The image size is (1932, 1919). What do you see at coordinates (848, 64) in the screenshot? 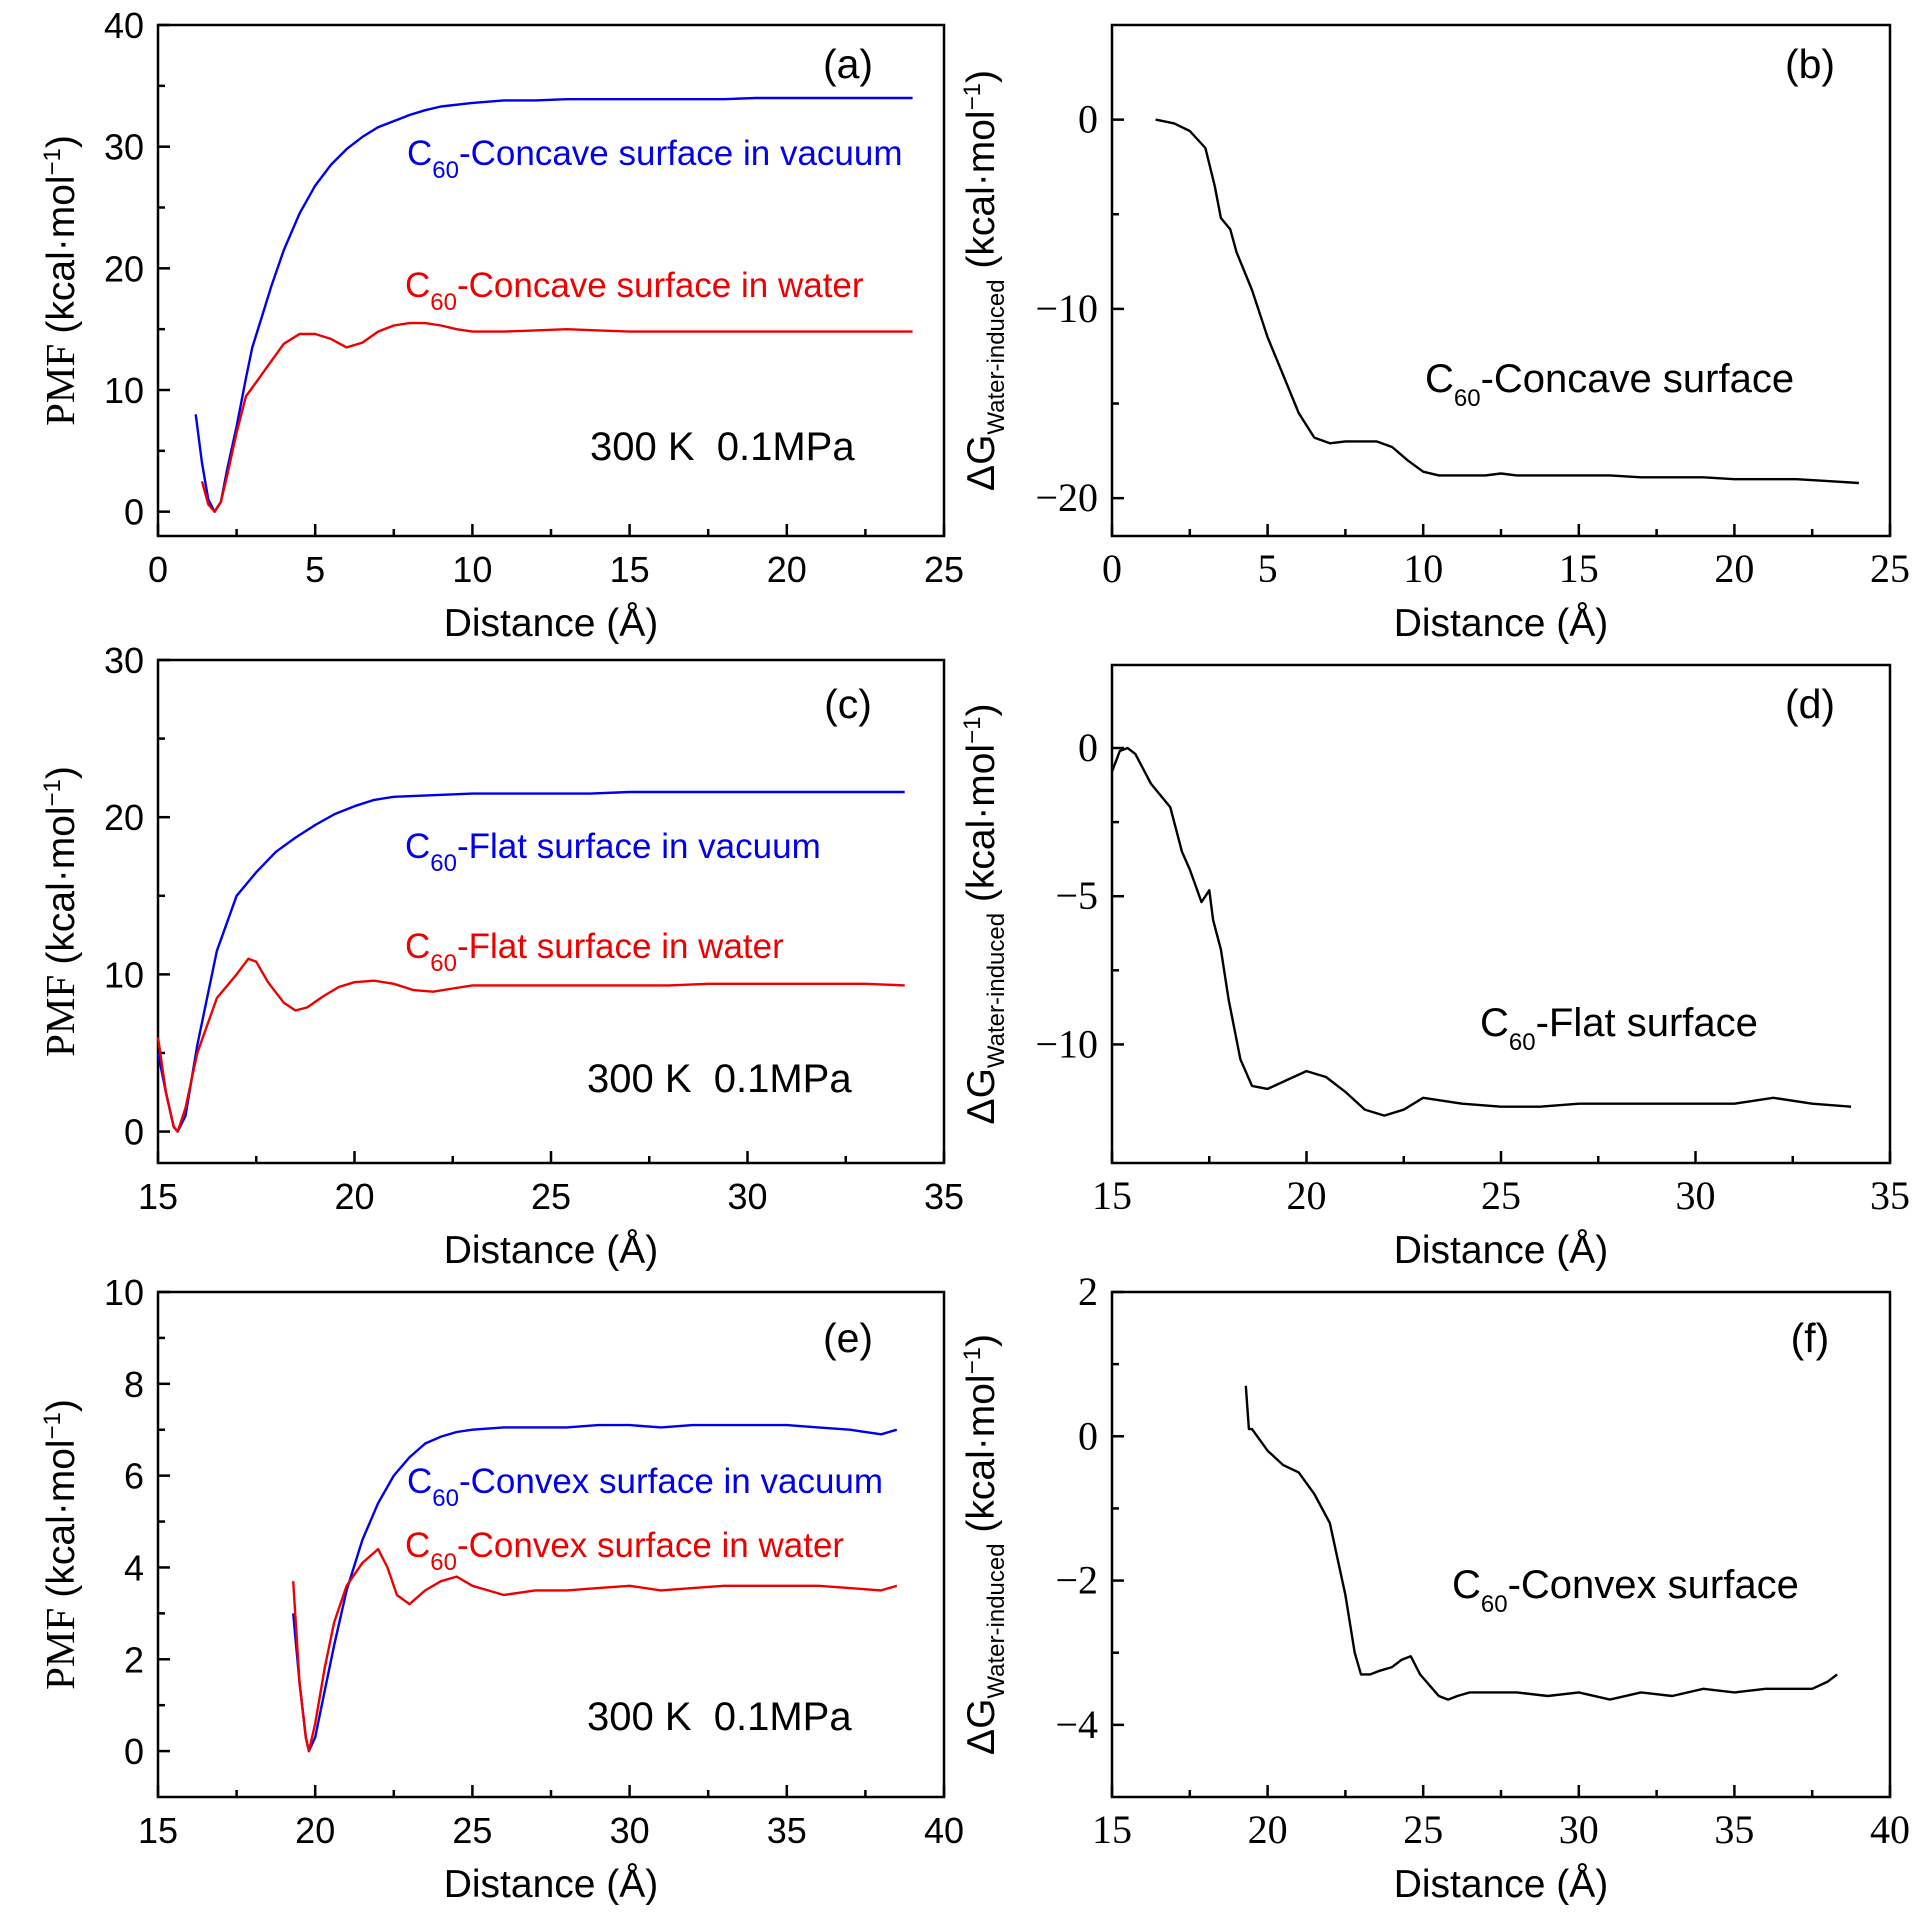
I see `panel-tag: (a)` at bounding box center [848, 64].